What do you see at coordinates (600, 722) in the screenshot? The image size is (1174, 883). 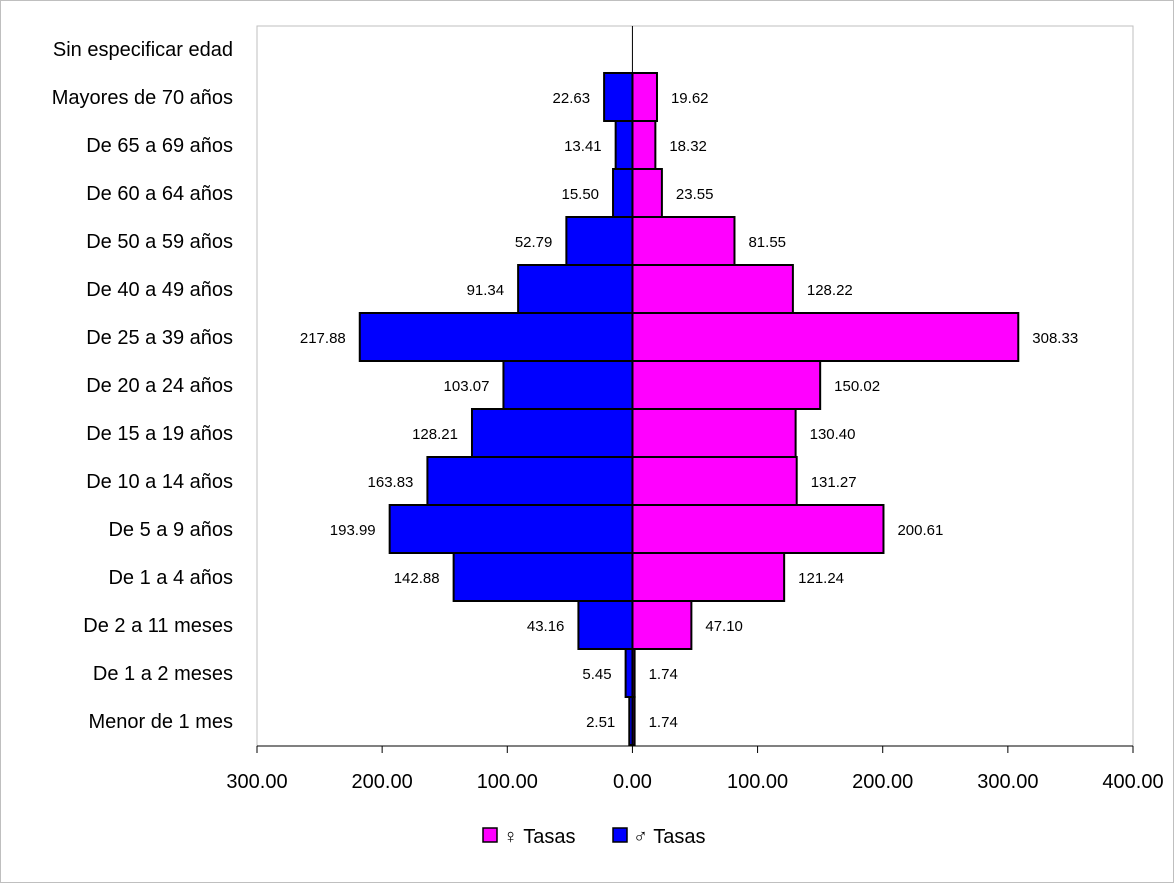 I see `data-label-male: 2.51` at bounding box center [600, 722].